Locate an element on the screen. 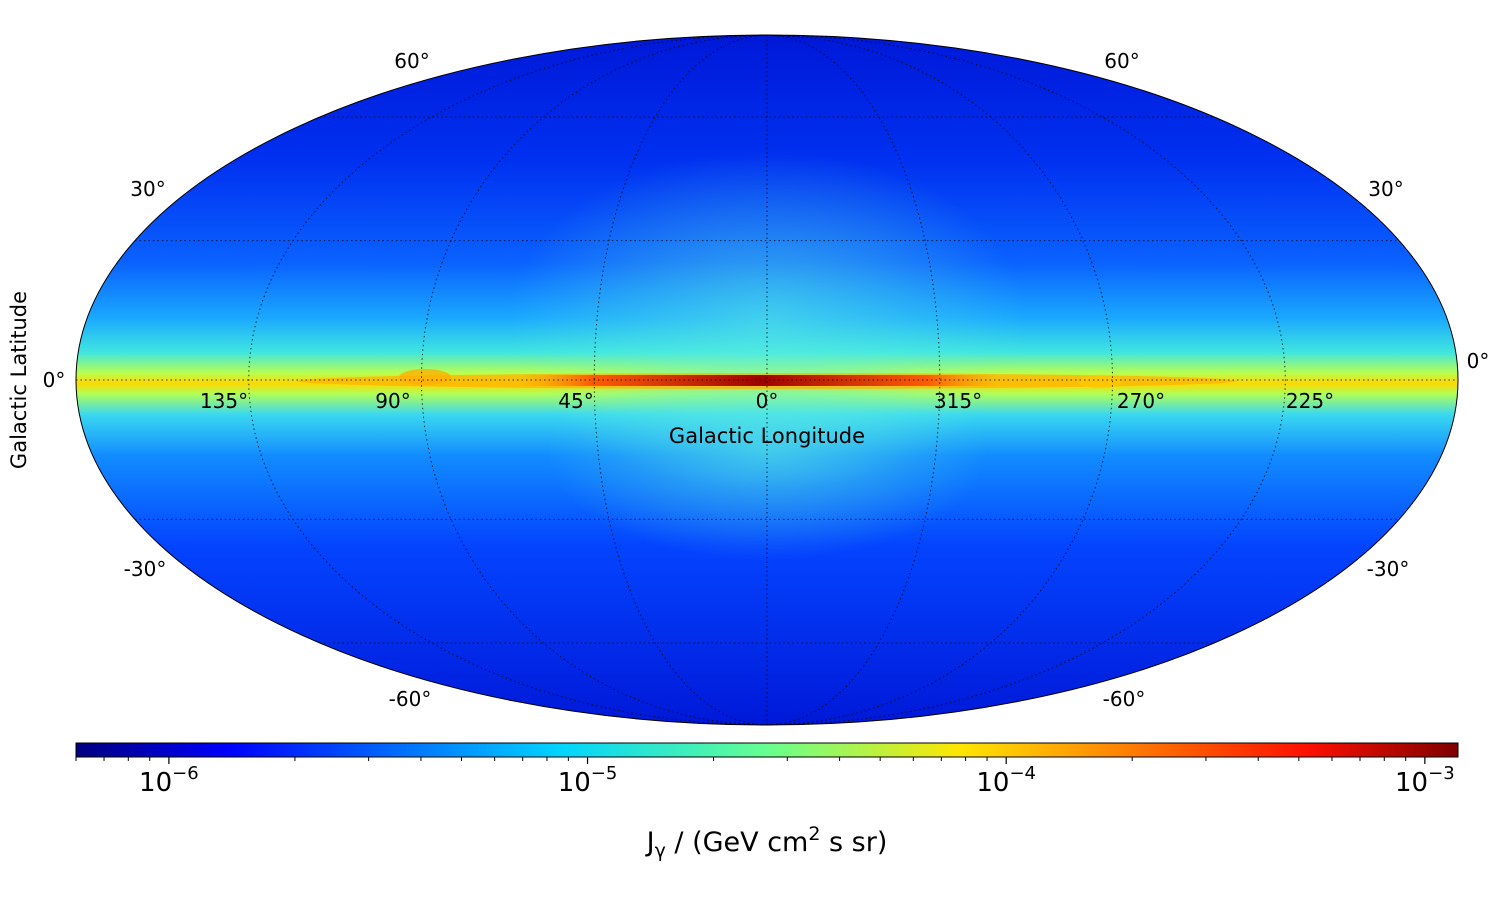 The image size is (1500, 900). lat-label-30-right: 30° is located at coordinates (1385, 189).